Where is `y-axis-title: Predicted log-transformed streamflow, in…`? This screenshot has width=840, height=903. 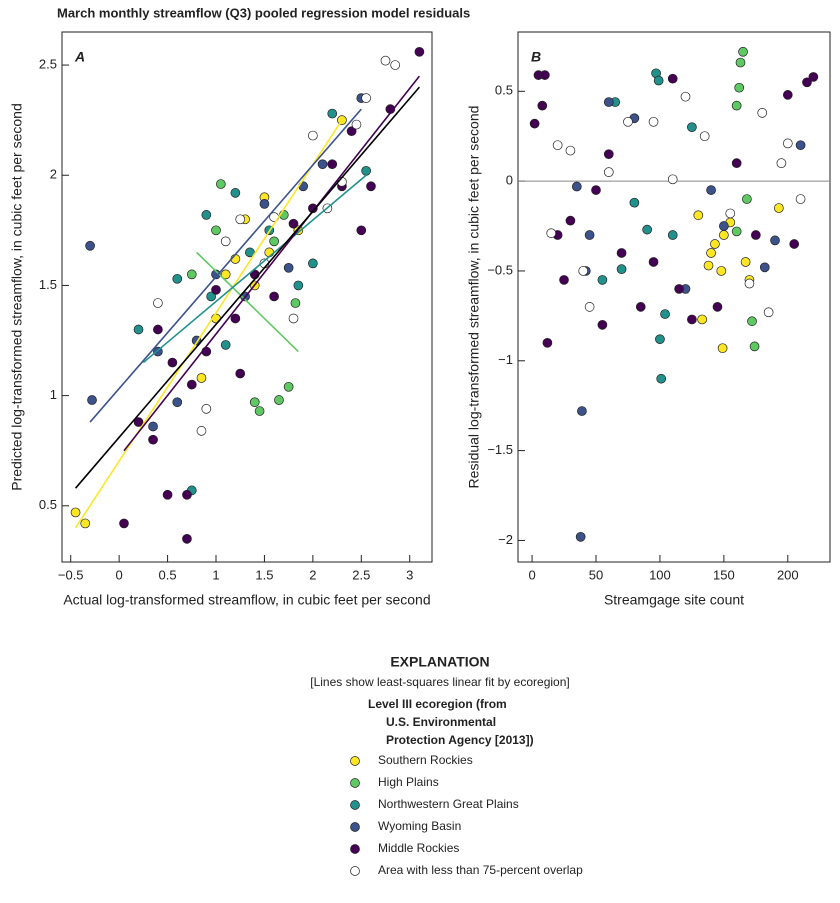 y-axis-title: Predicted log-transformed streamflow, in… is located at coordinates (17, 297).